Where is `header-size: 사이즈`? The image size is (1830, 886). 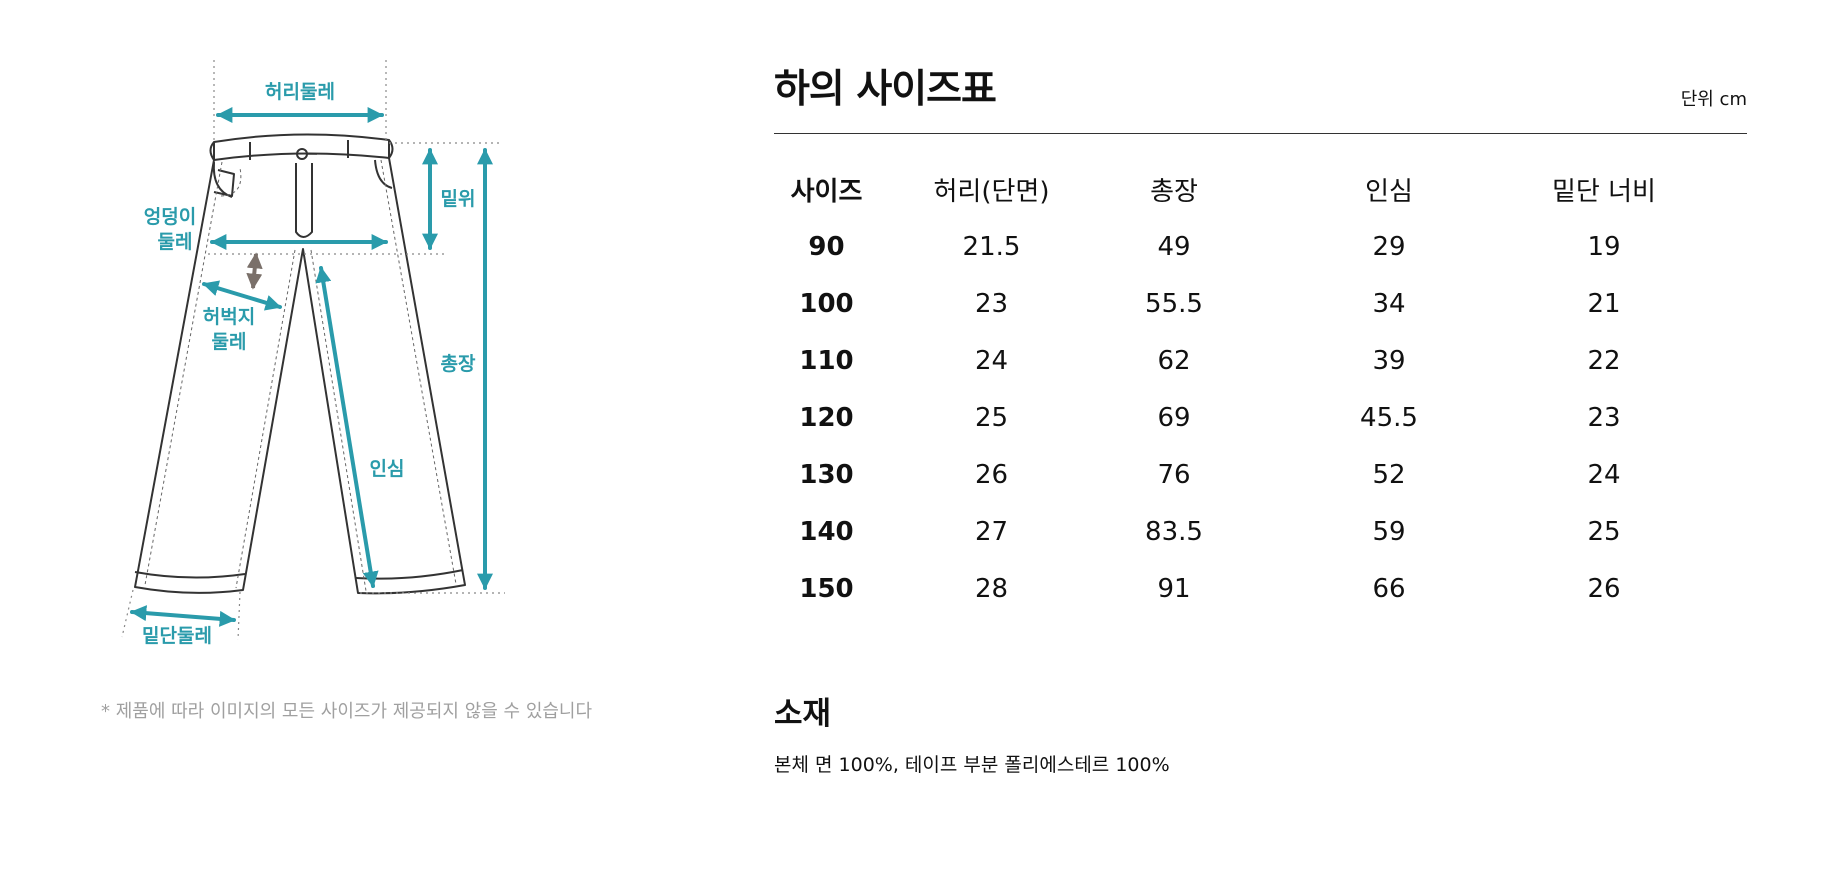
header-size: 사이즈 is located at coordinates (826, 192).